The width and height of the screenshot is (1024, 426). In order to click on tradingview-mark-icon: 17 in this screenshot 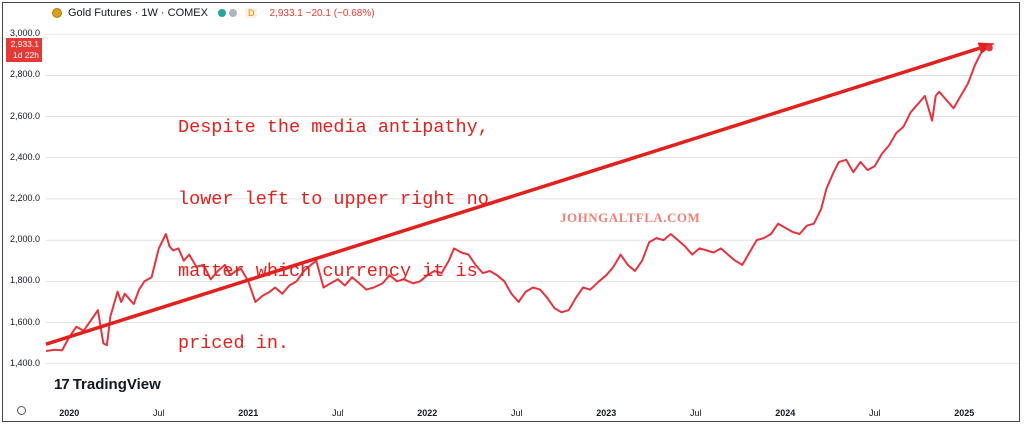, I will do `click(62, 384)`.